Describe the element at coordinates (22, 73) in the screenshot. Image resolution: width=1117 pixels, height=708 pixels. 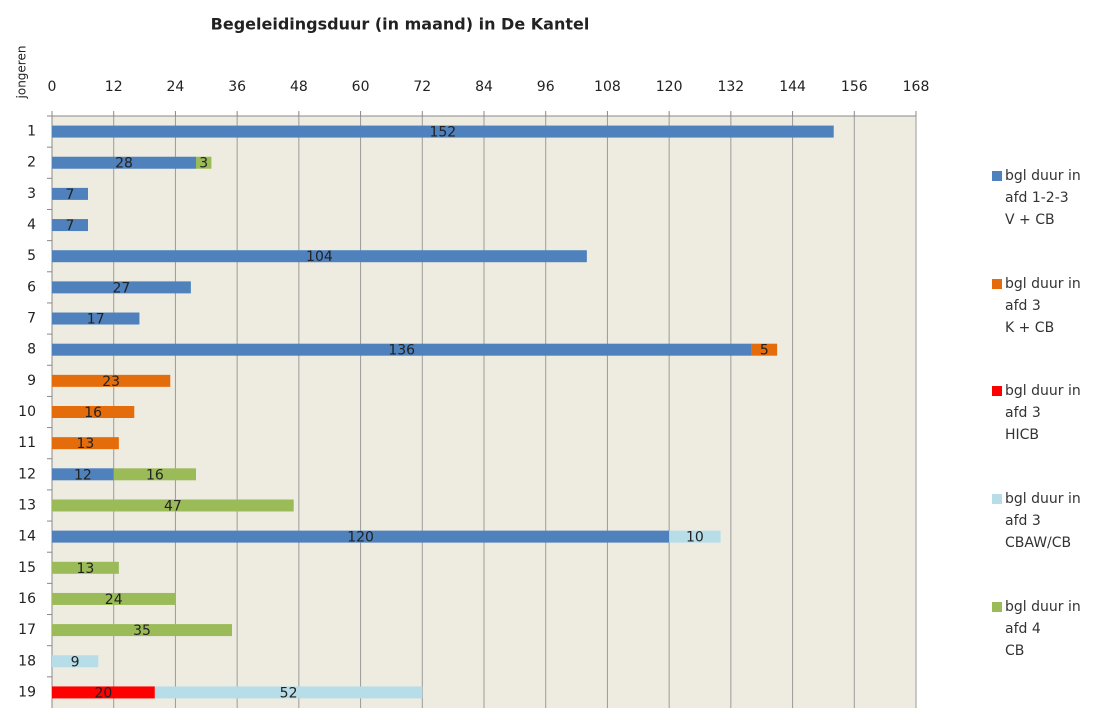
I see `y-axis-label: jongeren` at that location.